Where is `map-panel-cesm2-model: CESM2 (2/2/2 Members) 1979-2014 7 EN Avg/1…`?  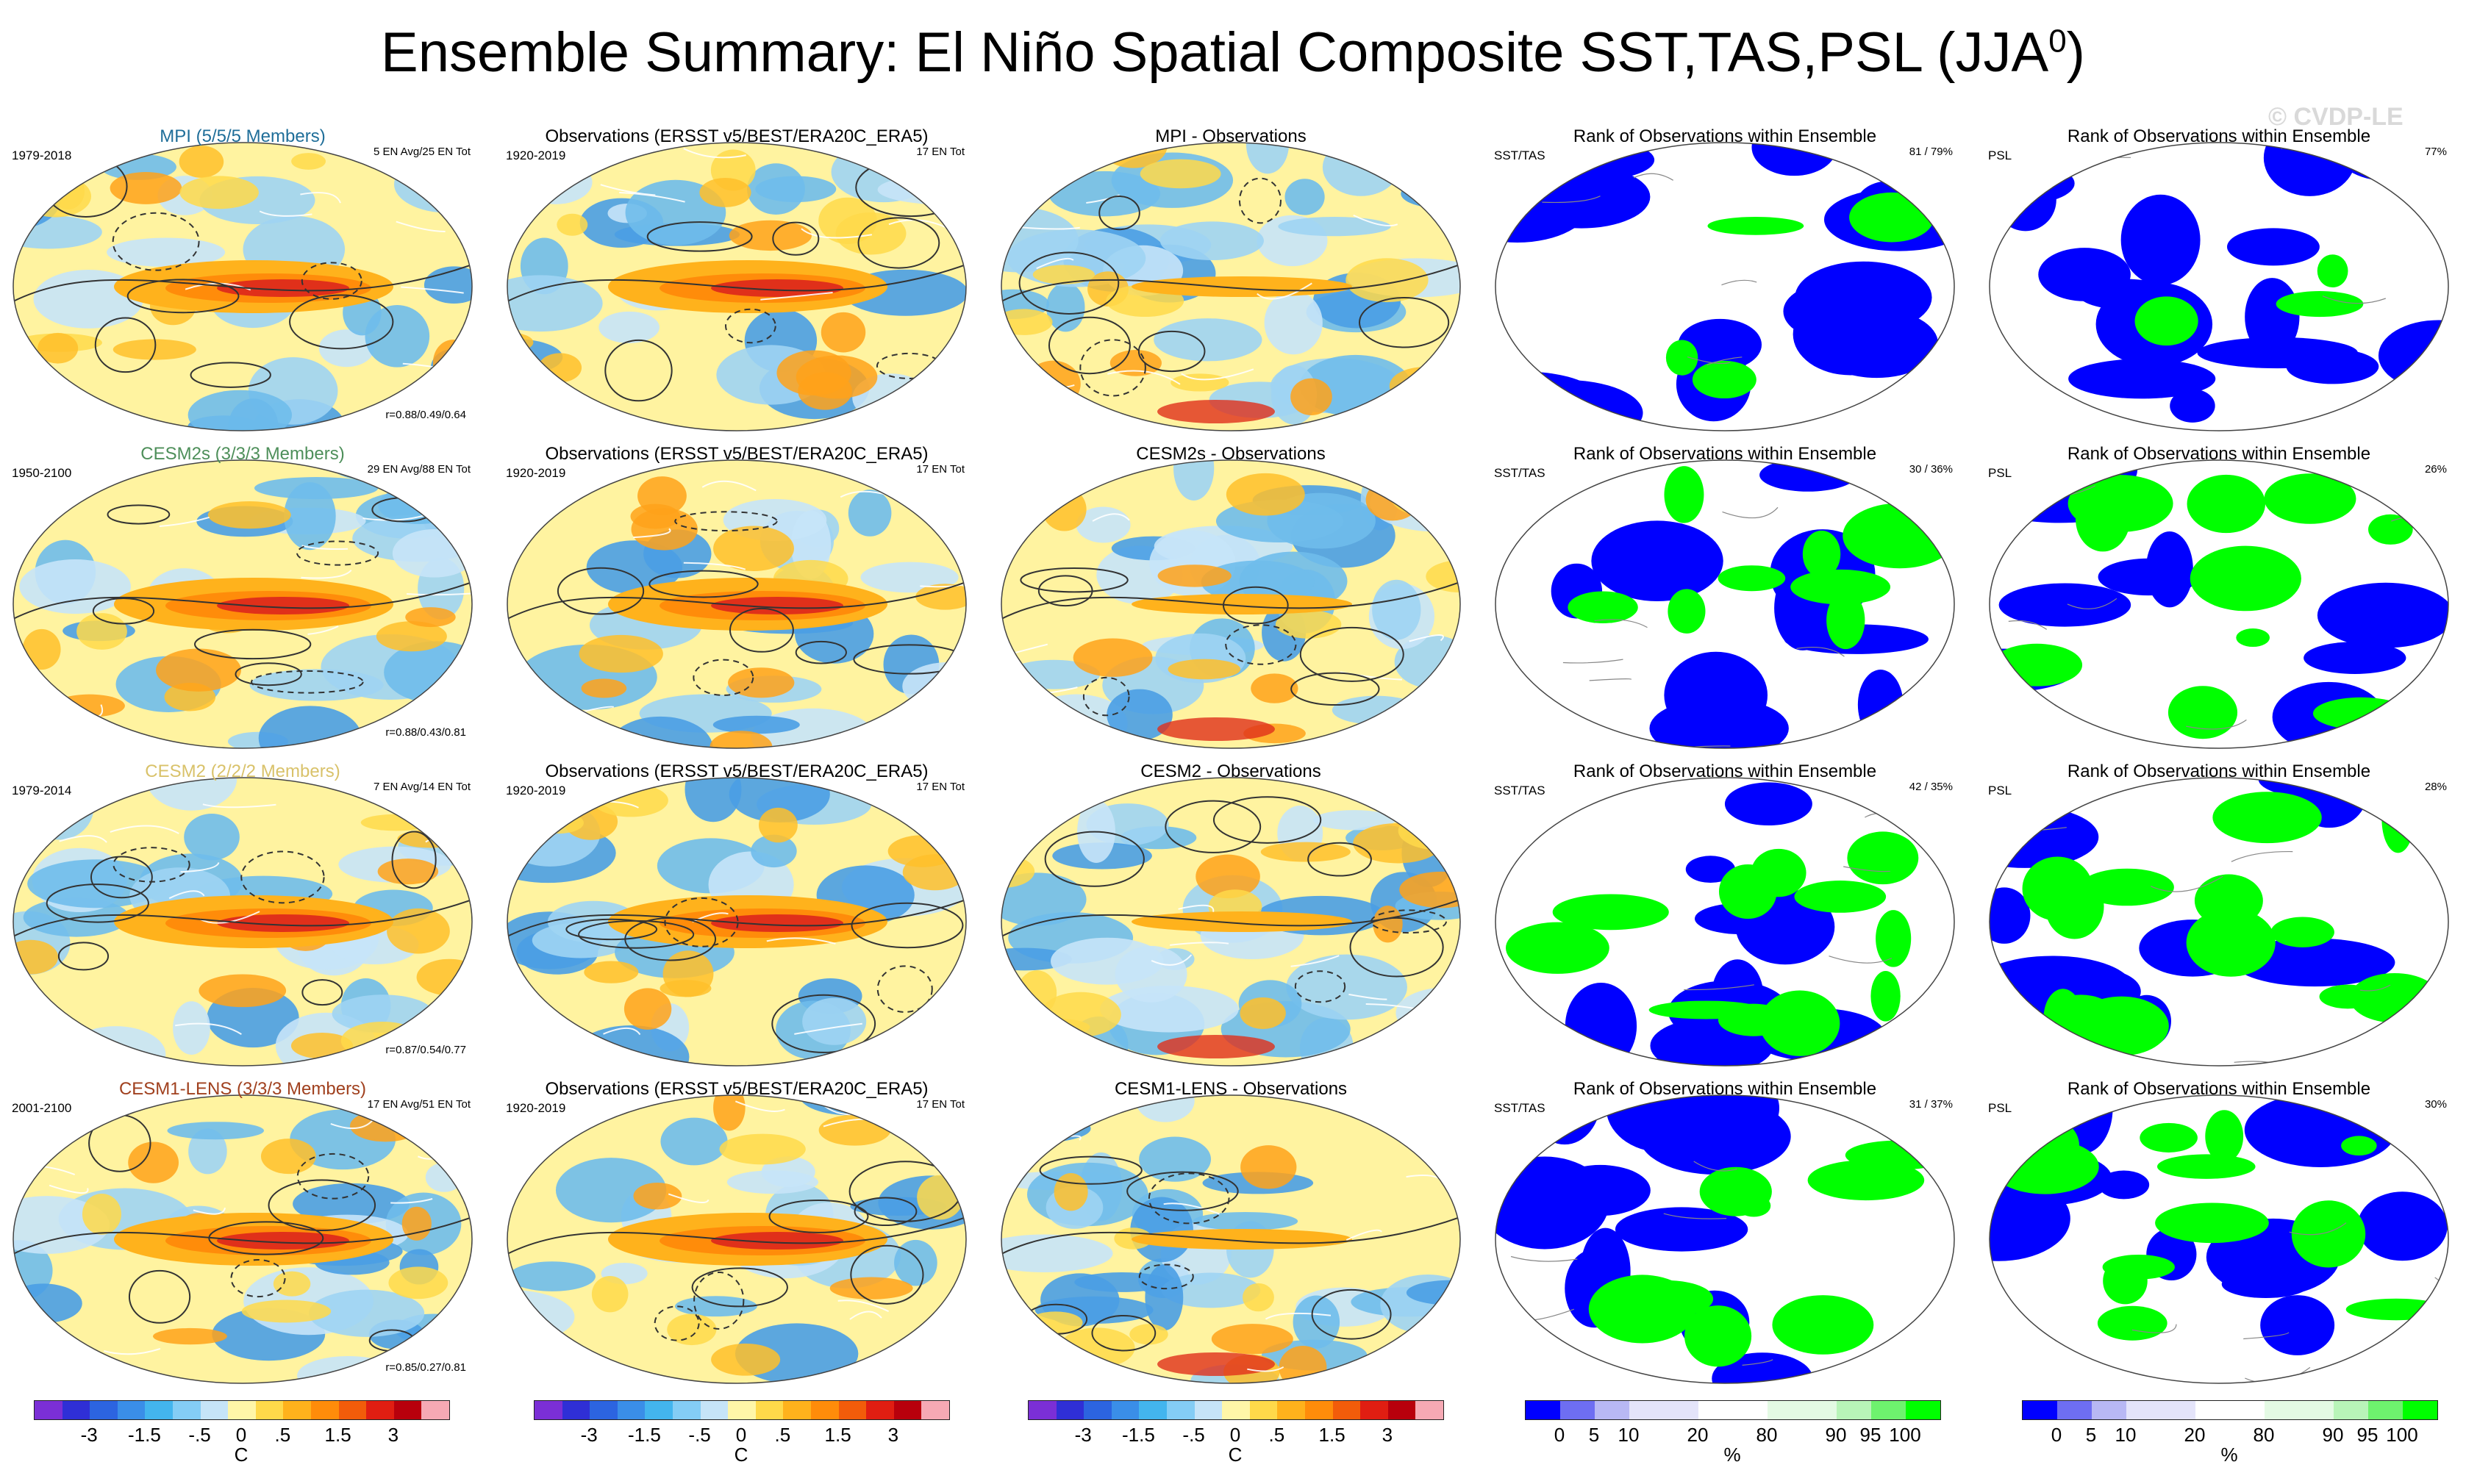 map-panel-cesm2-model: CESM2 (2/2/2 Members) 1979-2014 7 EN Avg/1… is located at coordinates (243, 851).